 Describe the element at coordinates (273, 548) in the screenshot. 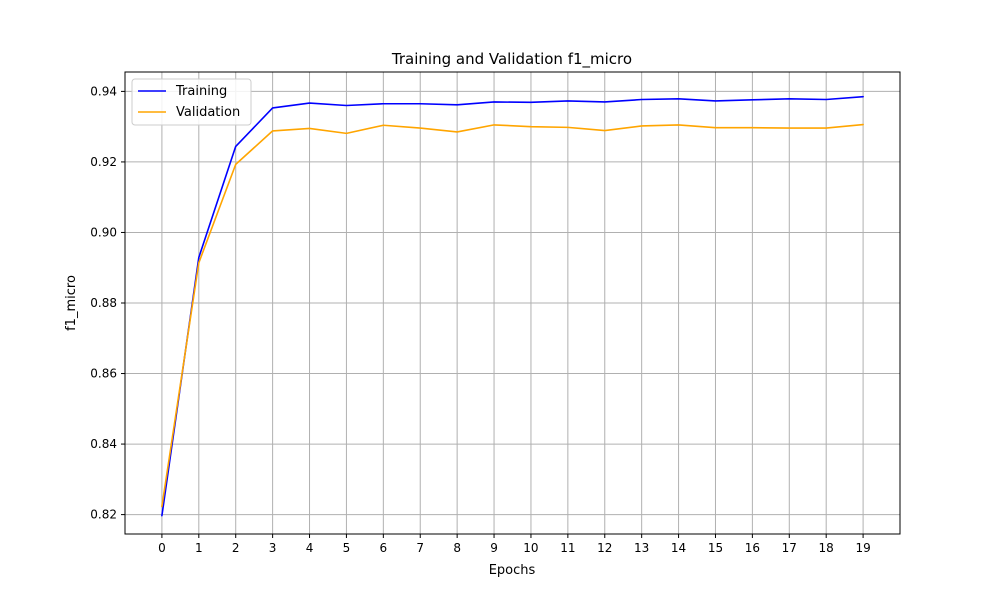

I see `x-tick-label: 3` at that location.